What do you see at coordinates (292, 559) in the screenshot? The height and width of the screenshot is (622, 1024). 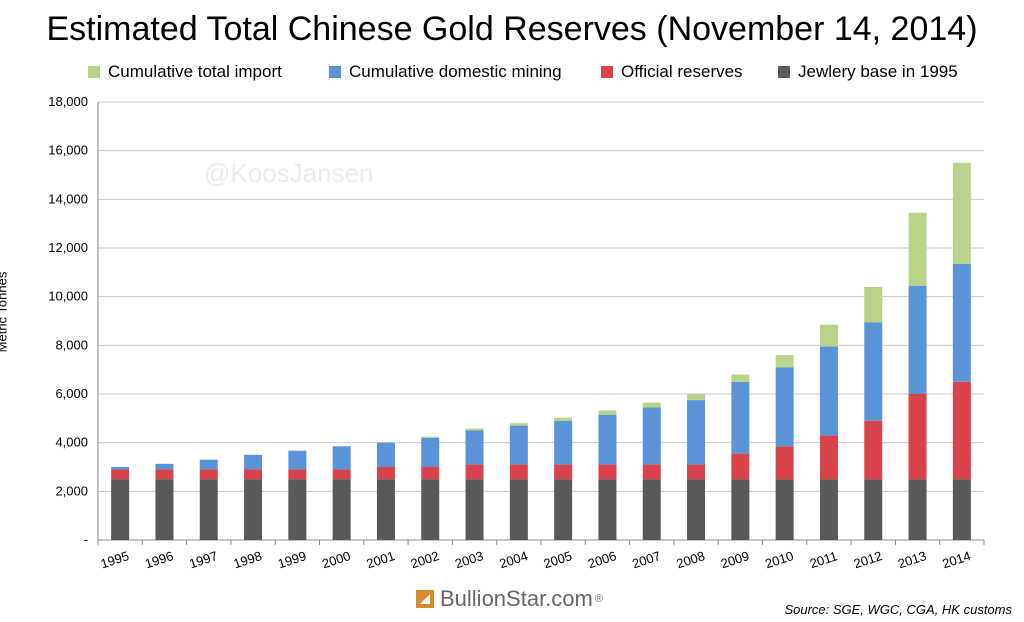 I see `x-tick-label: 1999` at bounding box center [292, 559].